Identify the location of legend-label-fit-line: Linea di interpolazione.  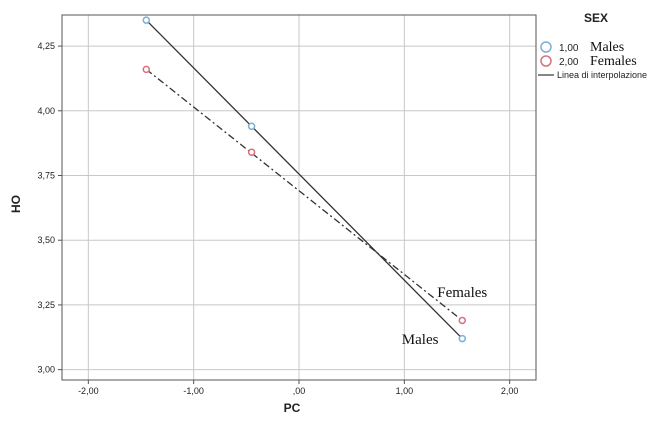
(602, 75).